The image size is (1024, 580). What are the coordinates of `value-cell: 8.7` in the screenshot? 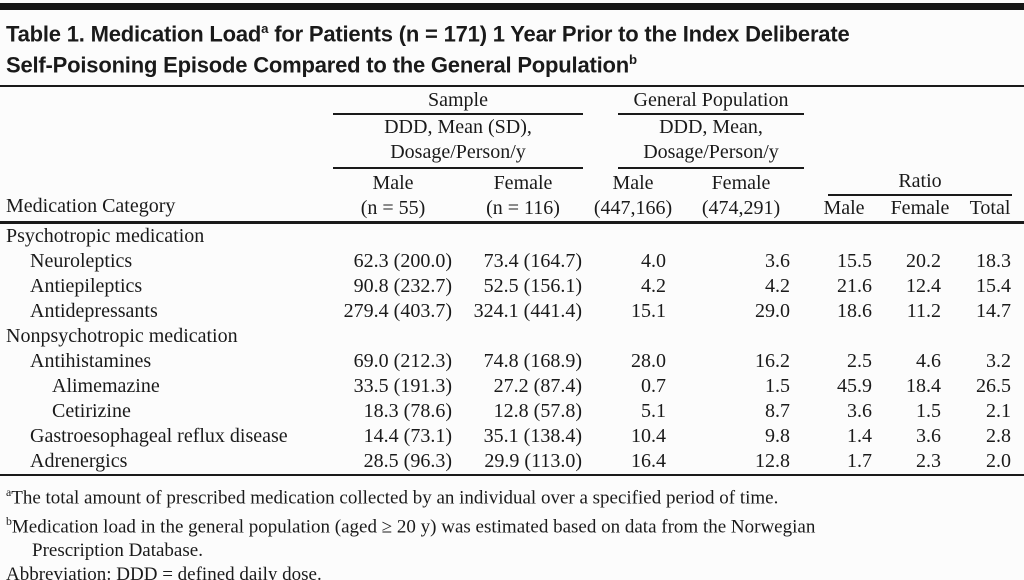 It's located at (777, 410).